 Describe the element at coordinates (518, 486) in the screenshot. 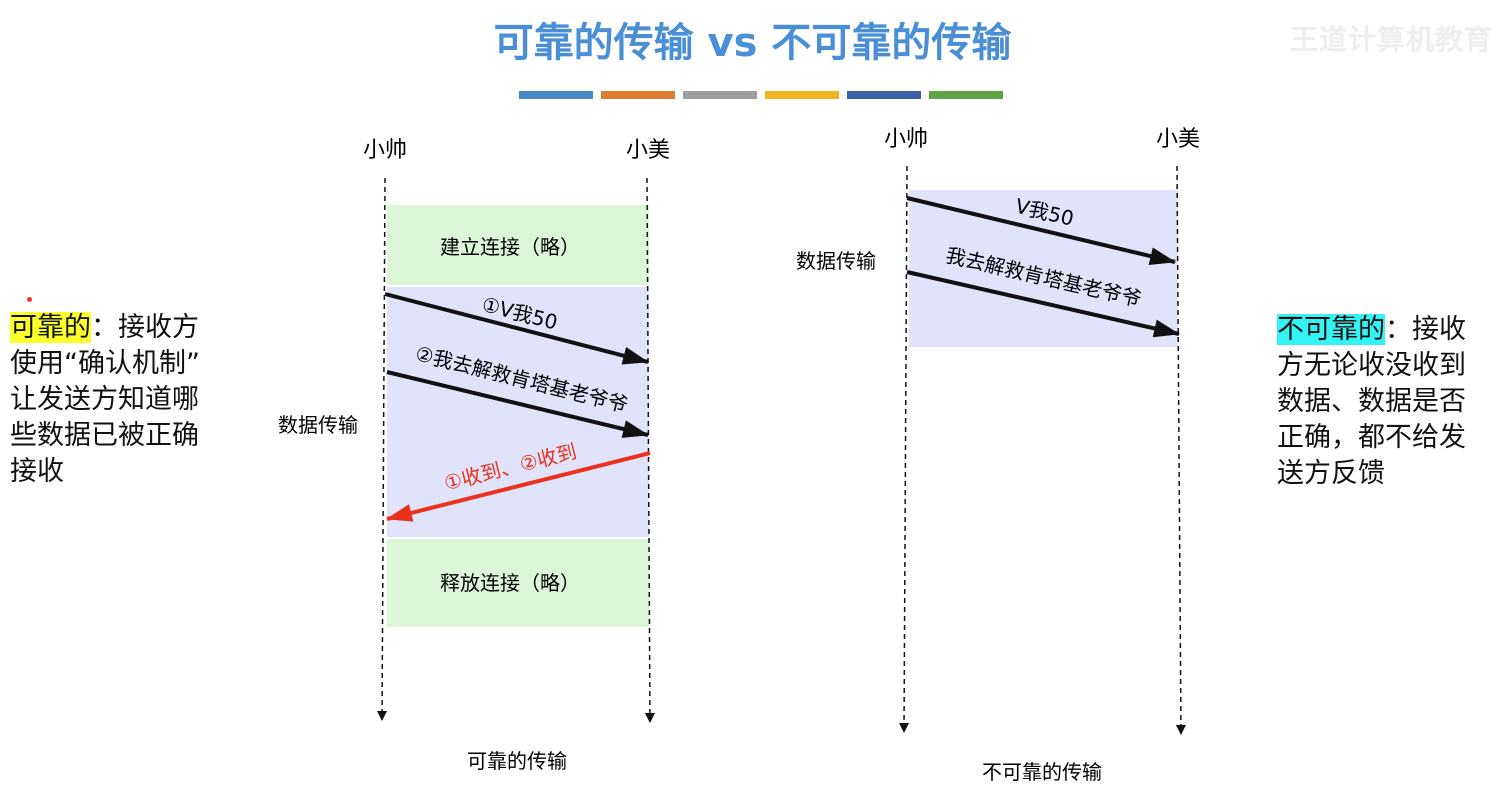

I see `ack-arrow` at that location.